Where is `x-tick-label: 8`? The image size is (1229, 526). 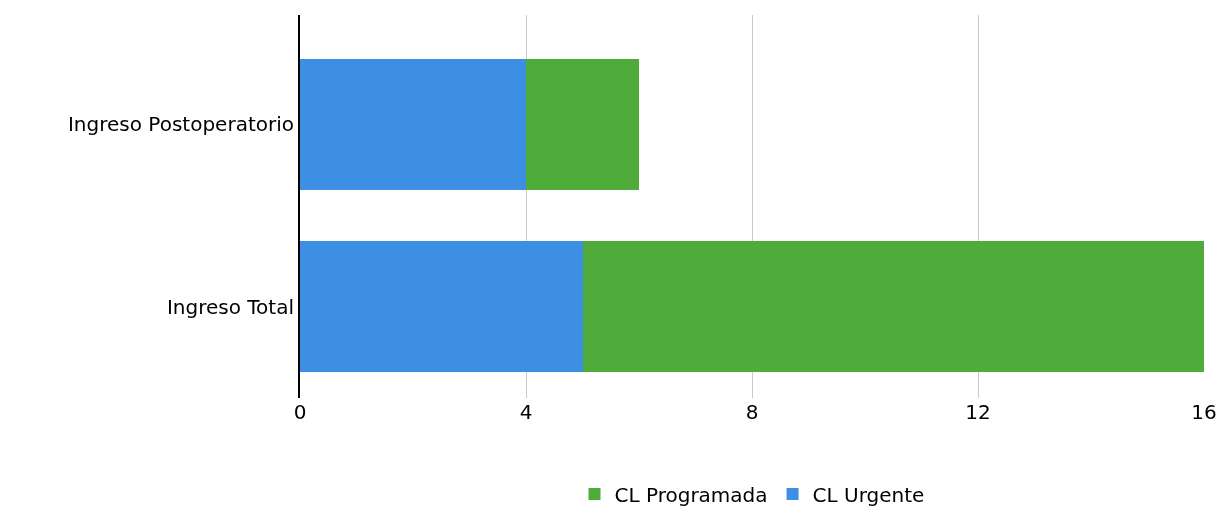
x-tick-label: 8 is located at coordinates (752, 412).